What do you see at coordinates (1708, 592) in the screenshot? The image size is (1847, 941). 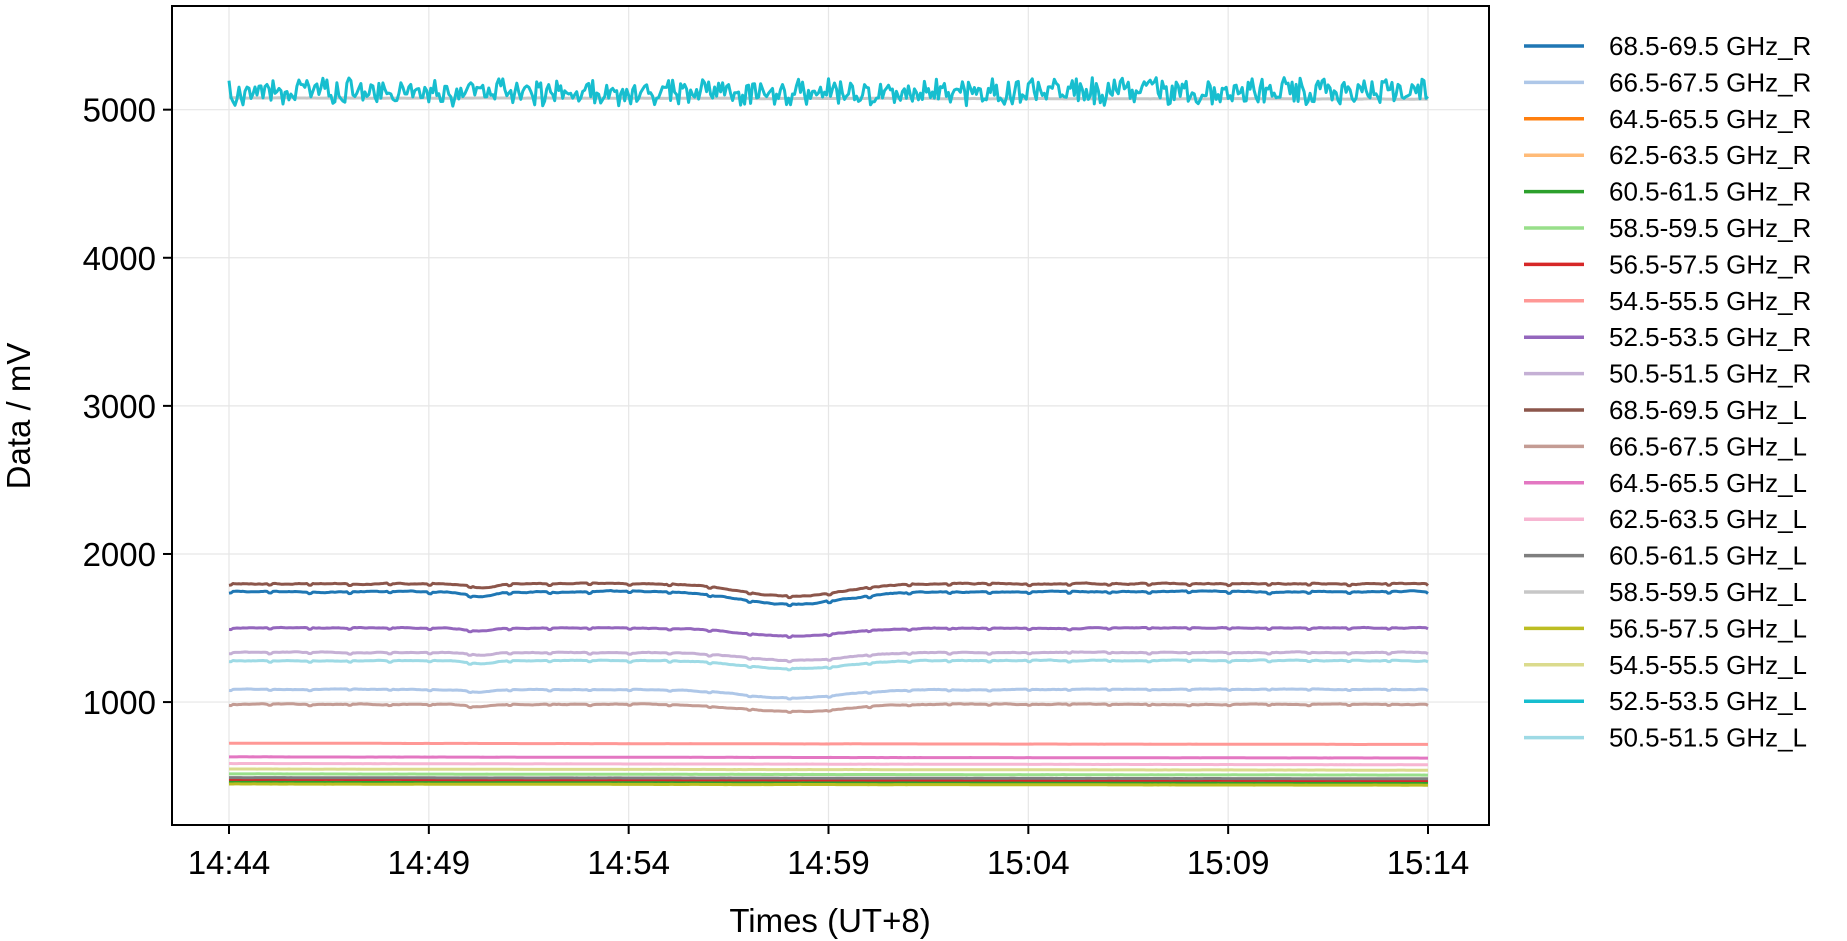 I see `legend-label: 58.5-59.5 GHz_L` at bounding box center [1708, 592].